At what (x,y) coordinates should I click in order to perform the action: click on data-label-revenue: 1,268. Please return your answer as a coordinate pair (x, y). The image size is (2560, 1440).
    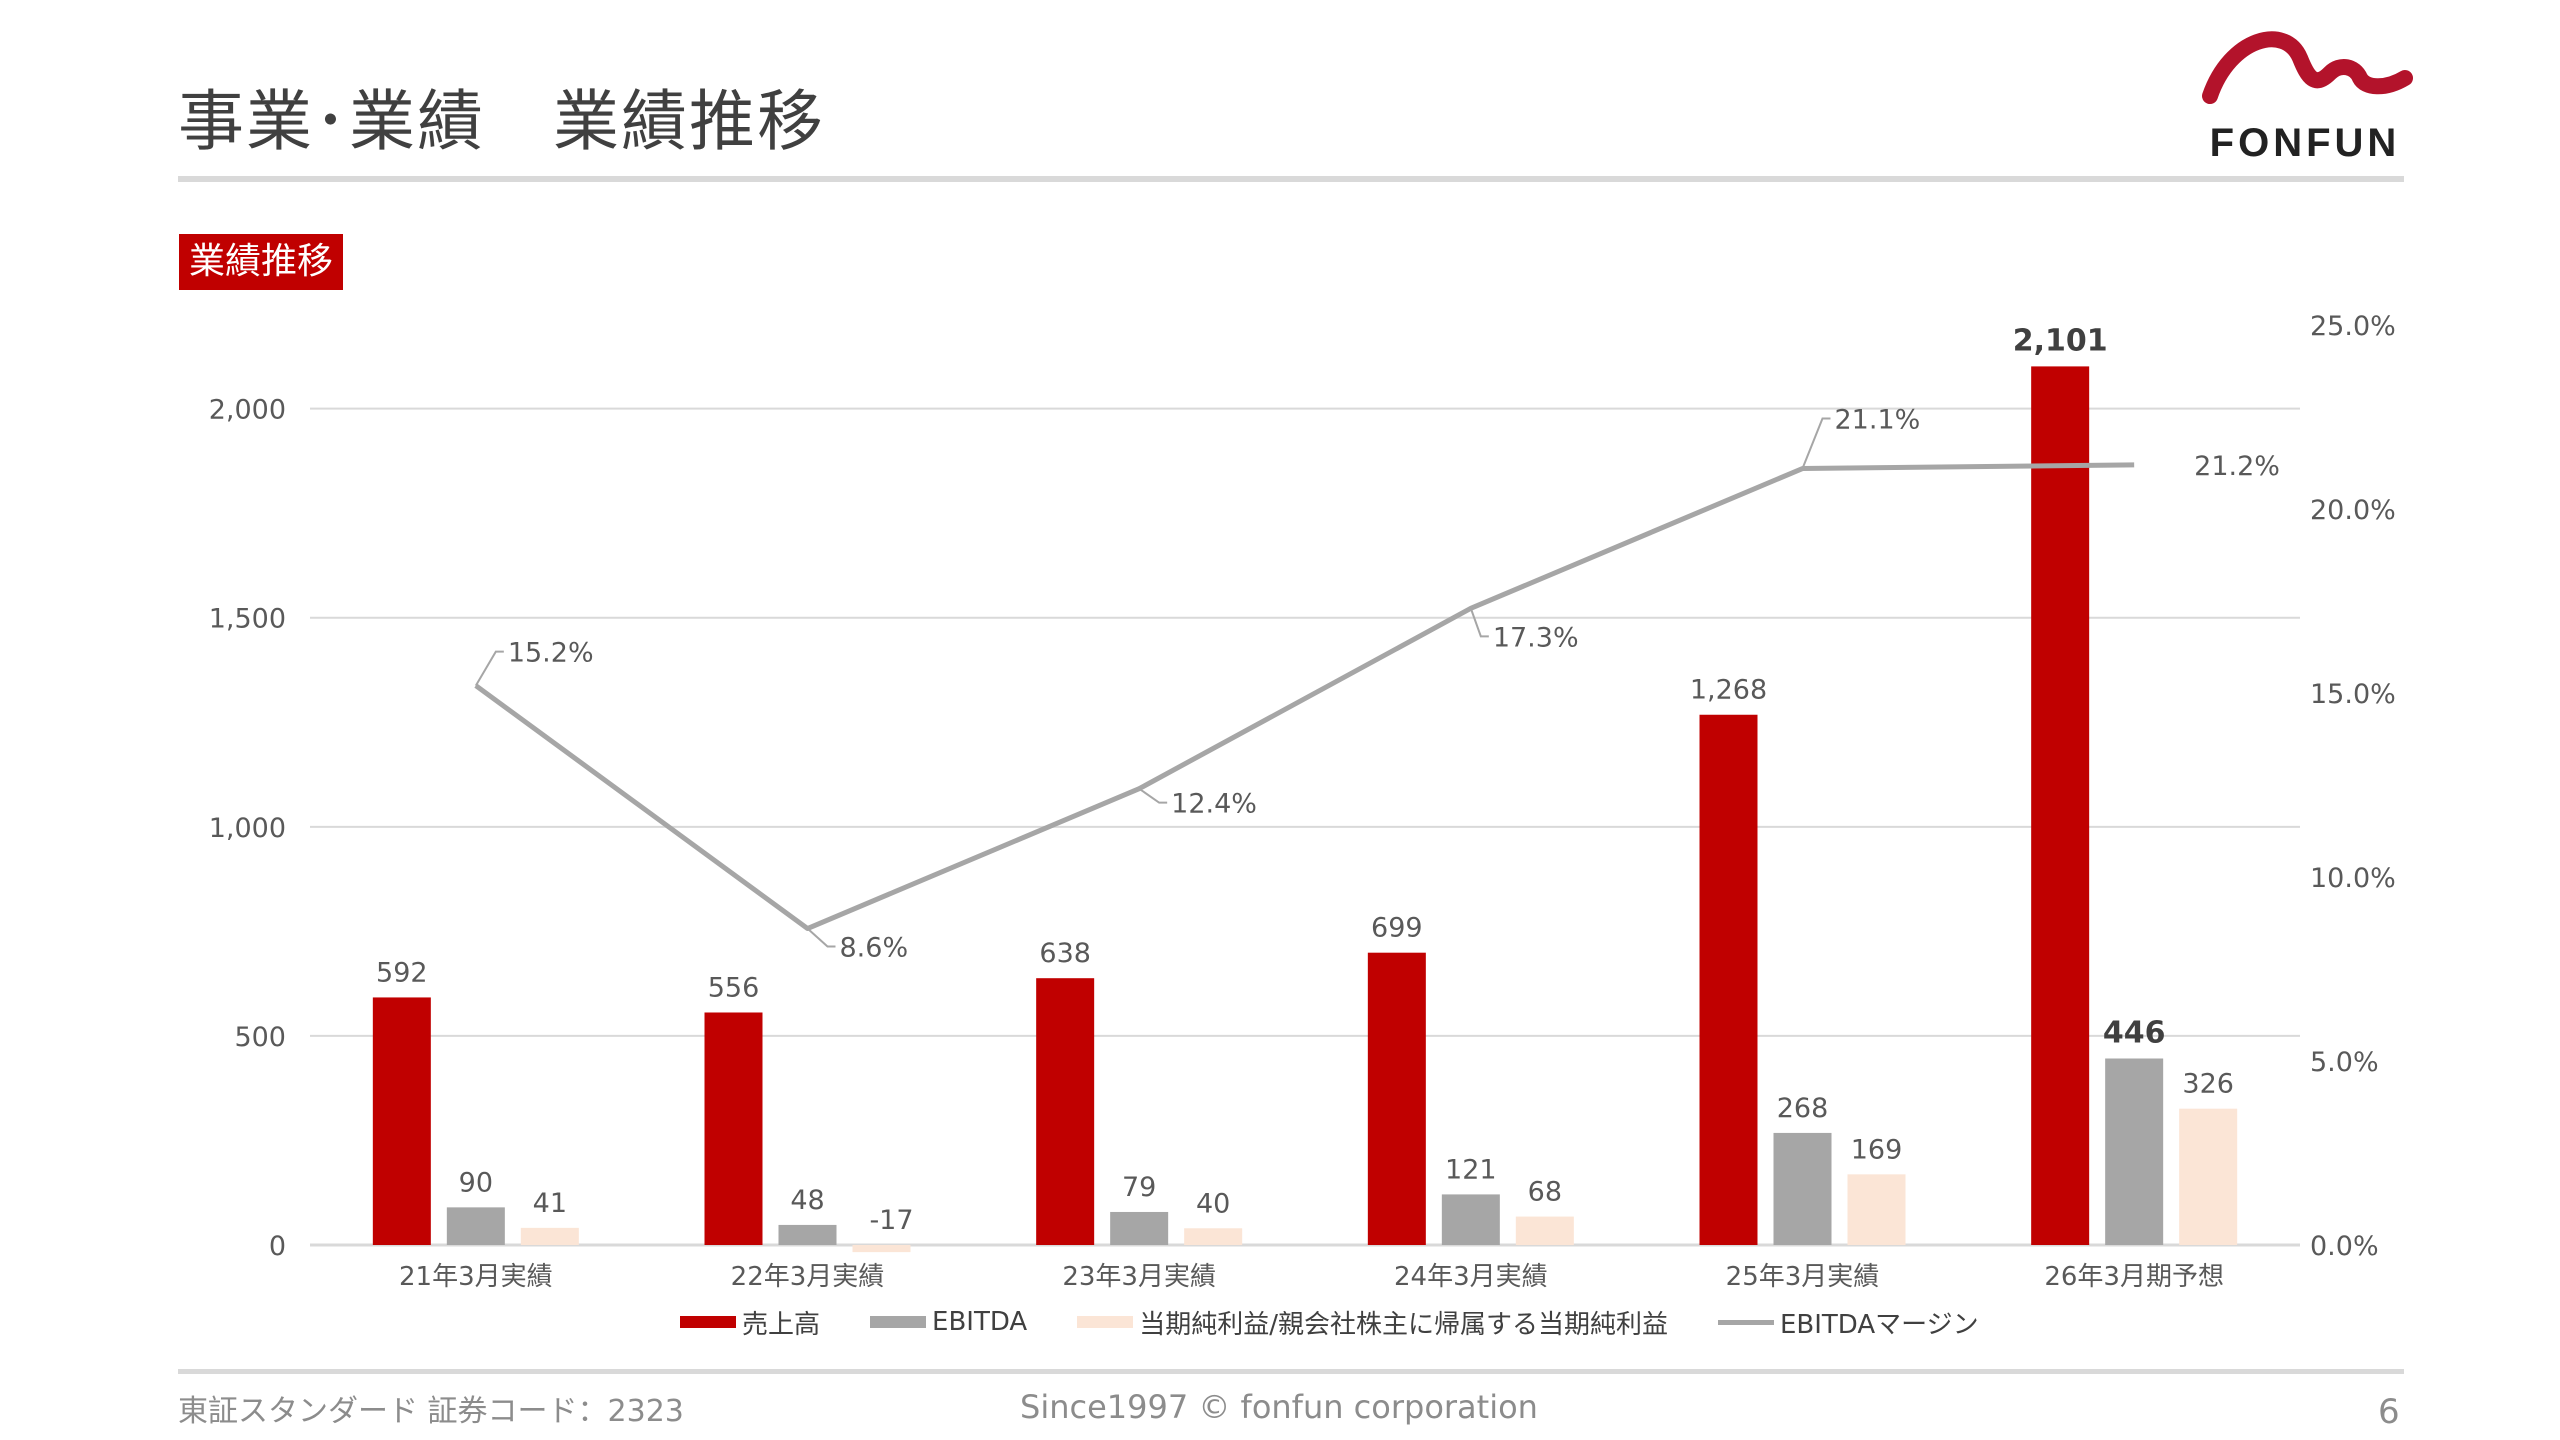
    Looking at the image, I should click on (1728, 690).